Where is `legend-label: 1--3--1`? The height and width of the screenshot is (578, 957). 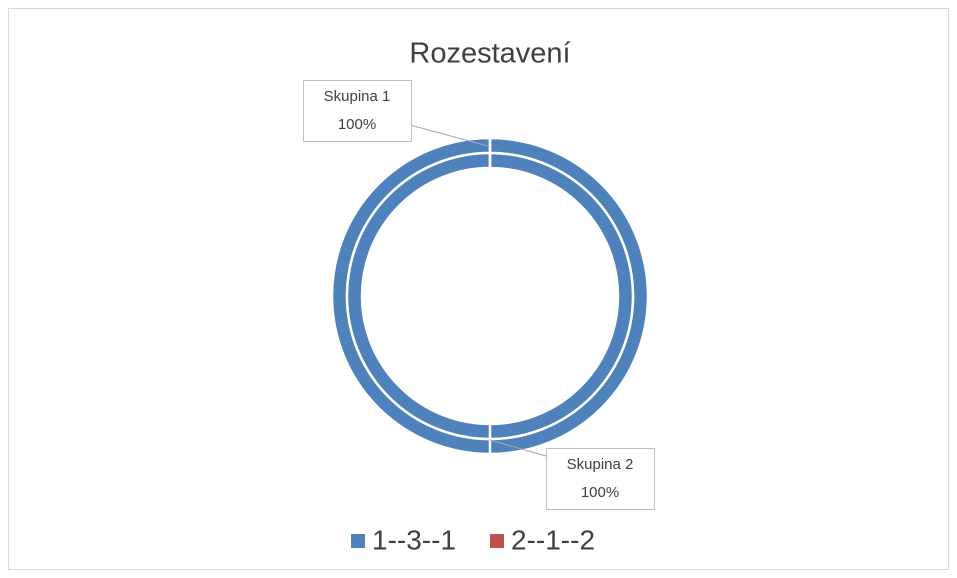
legend-label: 1--3--1 is located at coordinates (414, 539).